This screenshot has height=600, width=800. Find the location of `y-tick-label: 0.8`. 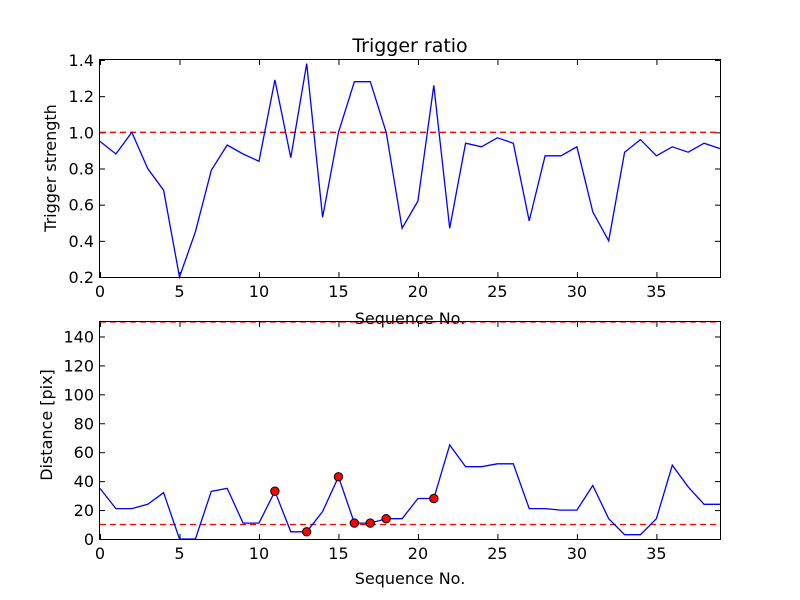

y-tick-label: 0.8 is located at coordinates (81, 169).